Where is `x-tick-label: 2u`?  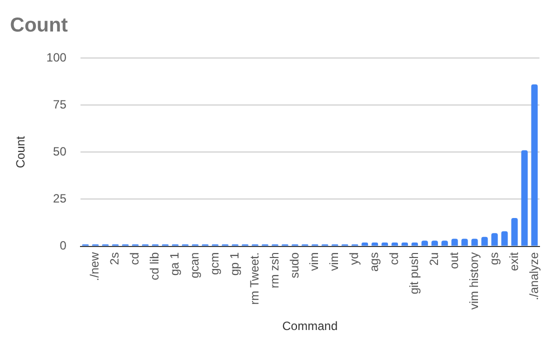
x-tick-label: 2u is located at coordinates (433, 259).